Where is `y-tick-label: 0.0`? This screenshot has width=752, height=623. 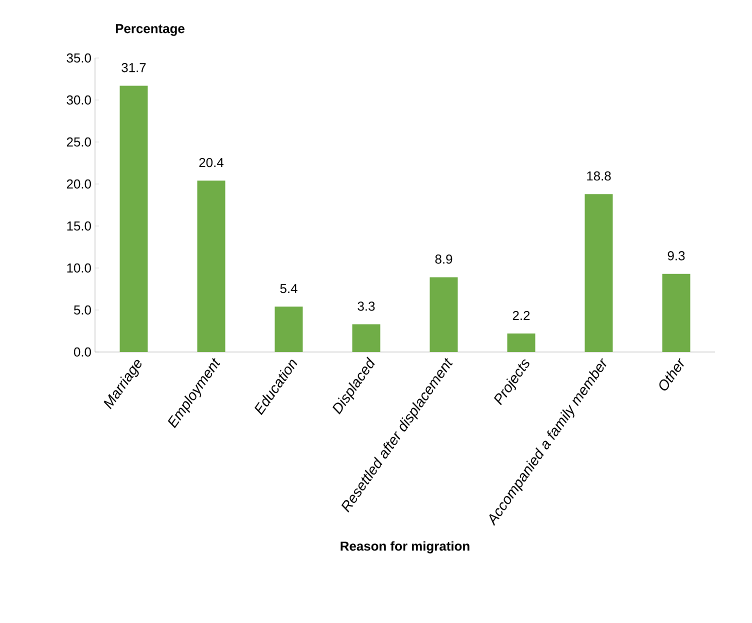
y-tick-label: 0.0 is located at coordinates (82, 352).